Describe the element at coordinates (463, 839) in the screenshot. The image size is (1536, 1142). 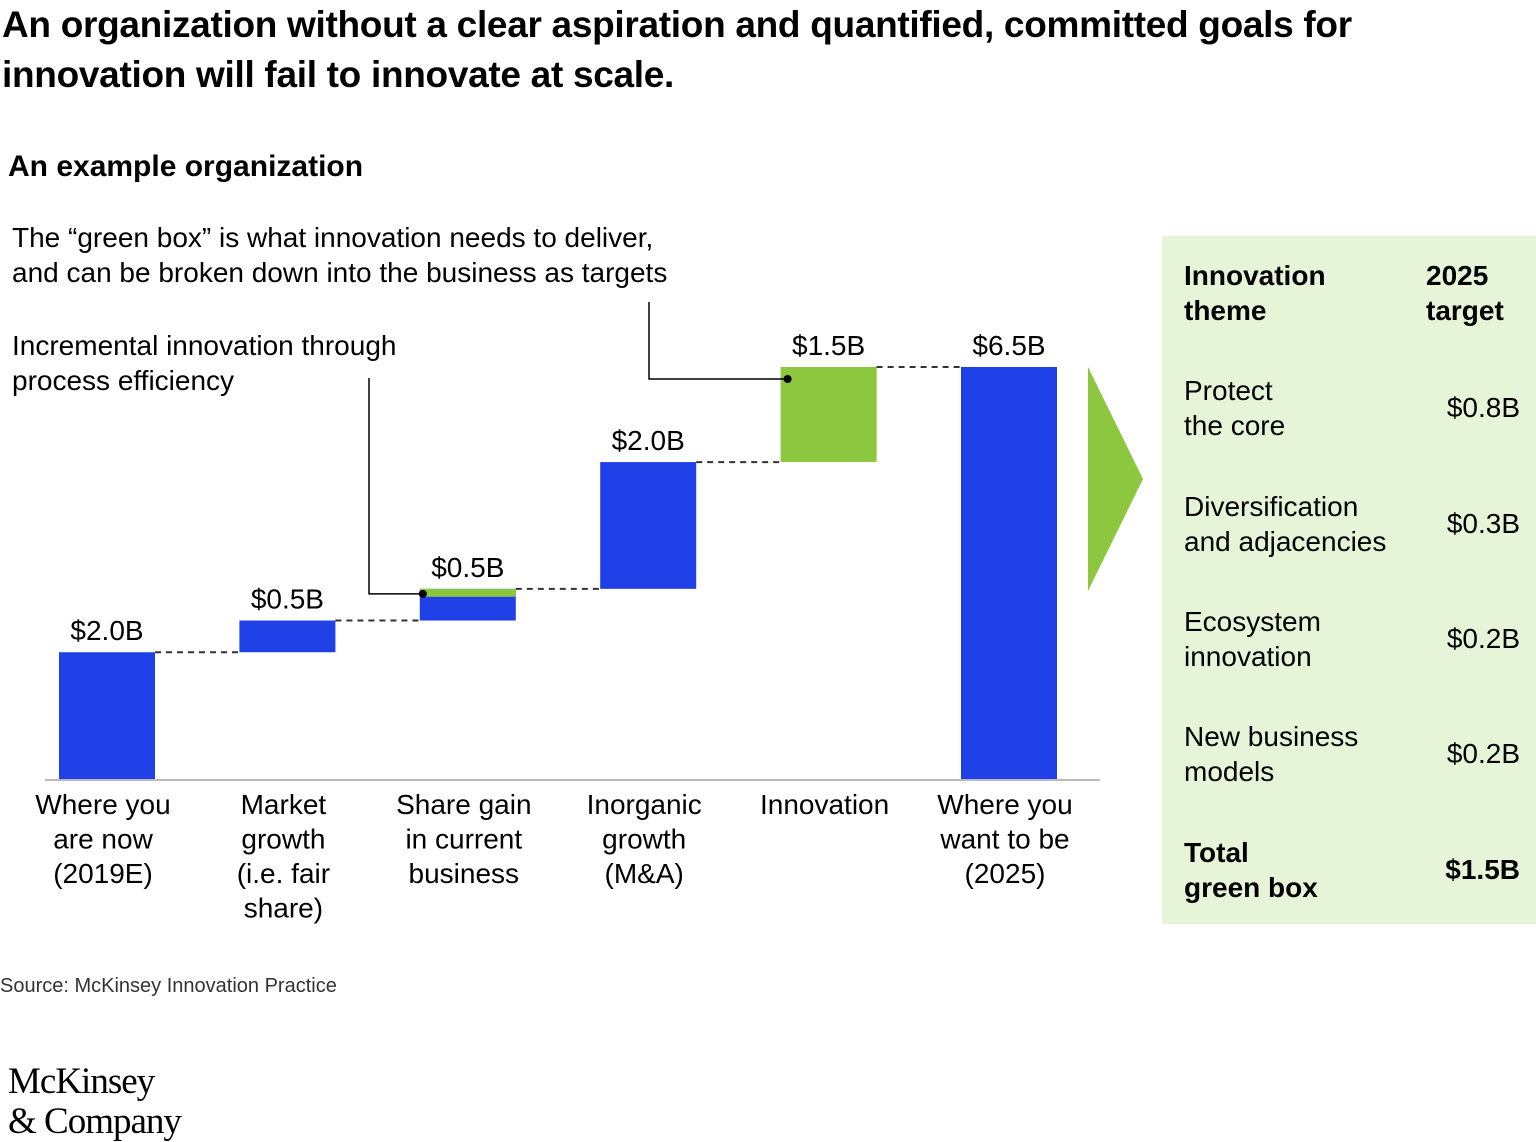
I see `category-label: Share gain in current business` at that location.